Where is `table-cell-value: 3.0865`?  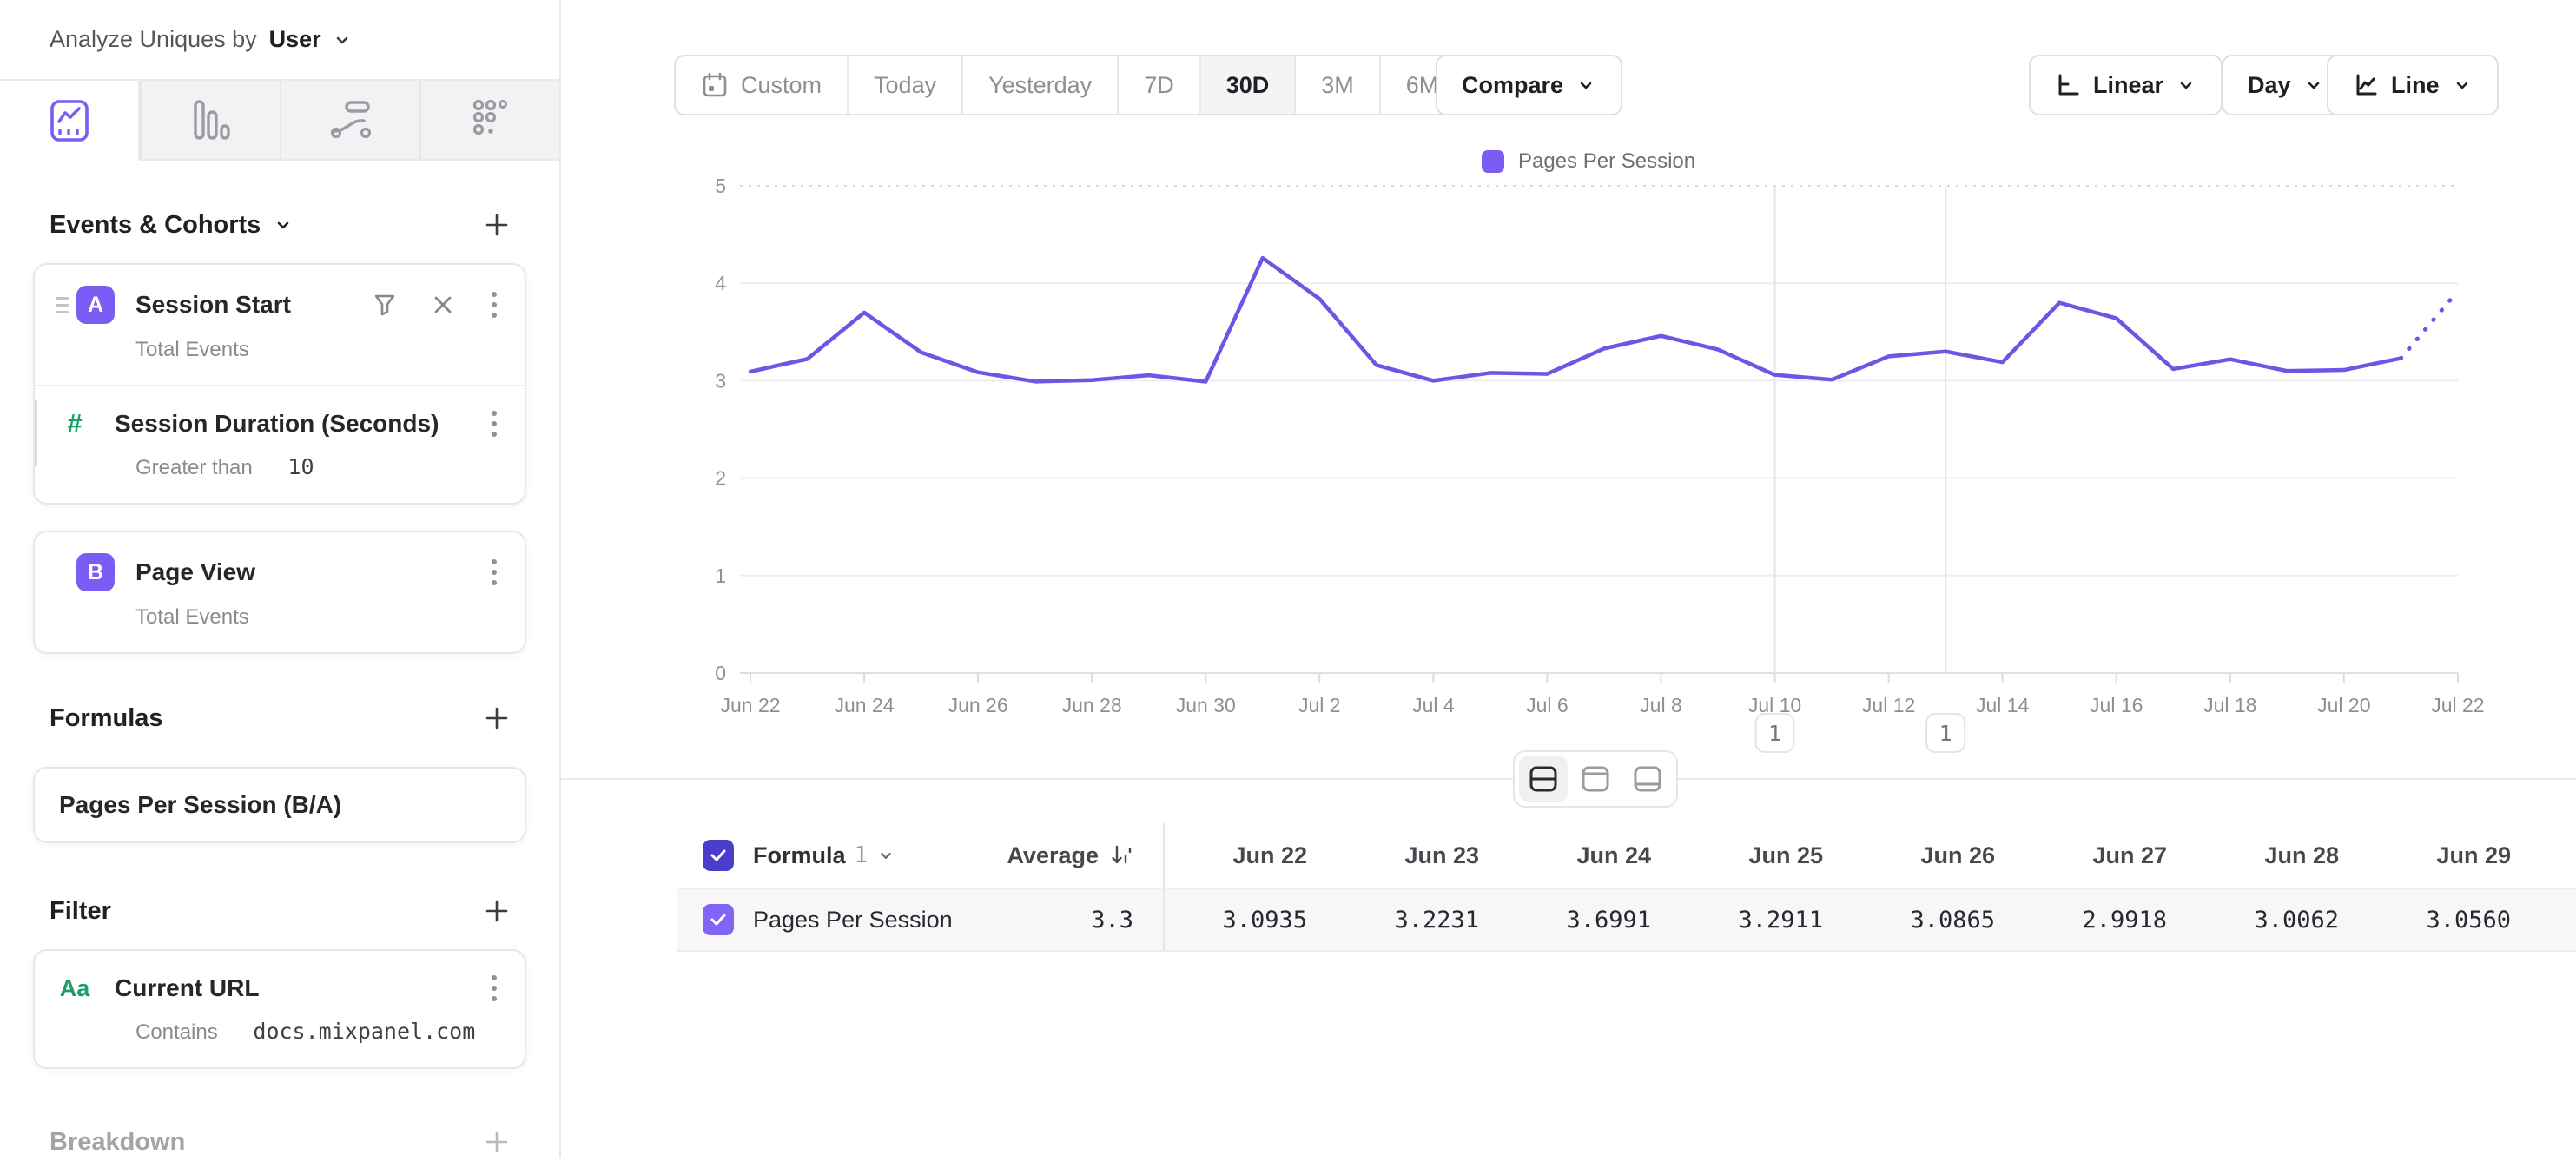
table-cell-value: 3.0865 is located at coordinates (1953, 920).